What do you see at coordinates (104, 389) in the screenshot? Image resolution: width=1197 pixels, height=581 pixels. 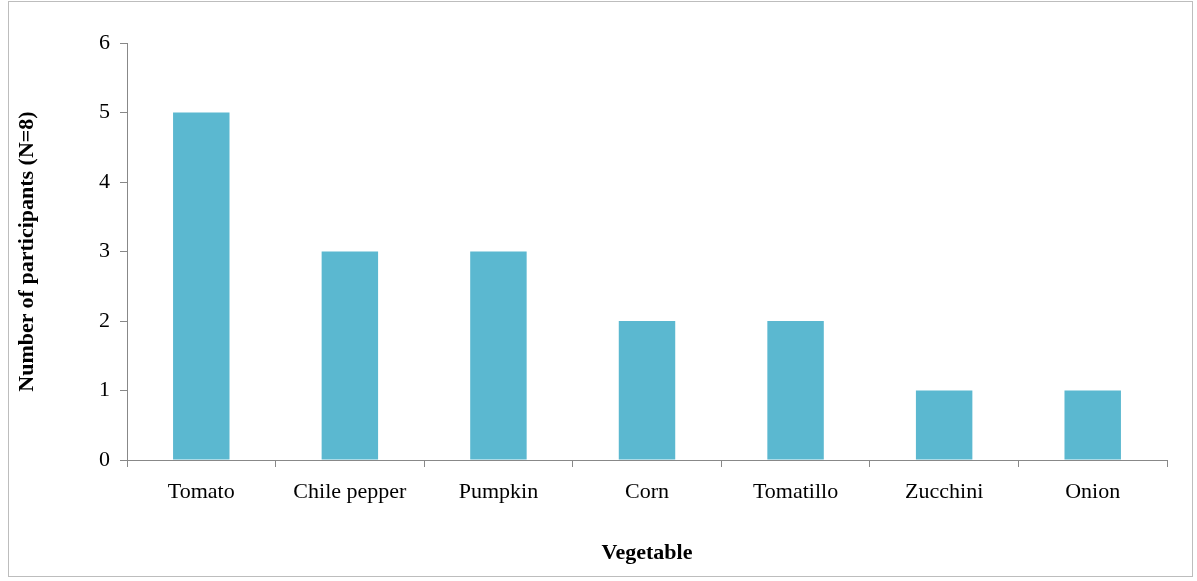 I see `y-tick-label: 1` at bounding box center [104, 389].